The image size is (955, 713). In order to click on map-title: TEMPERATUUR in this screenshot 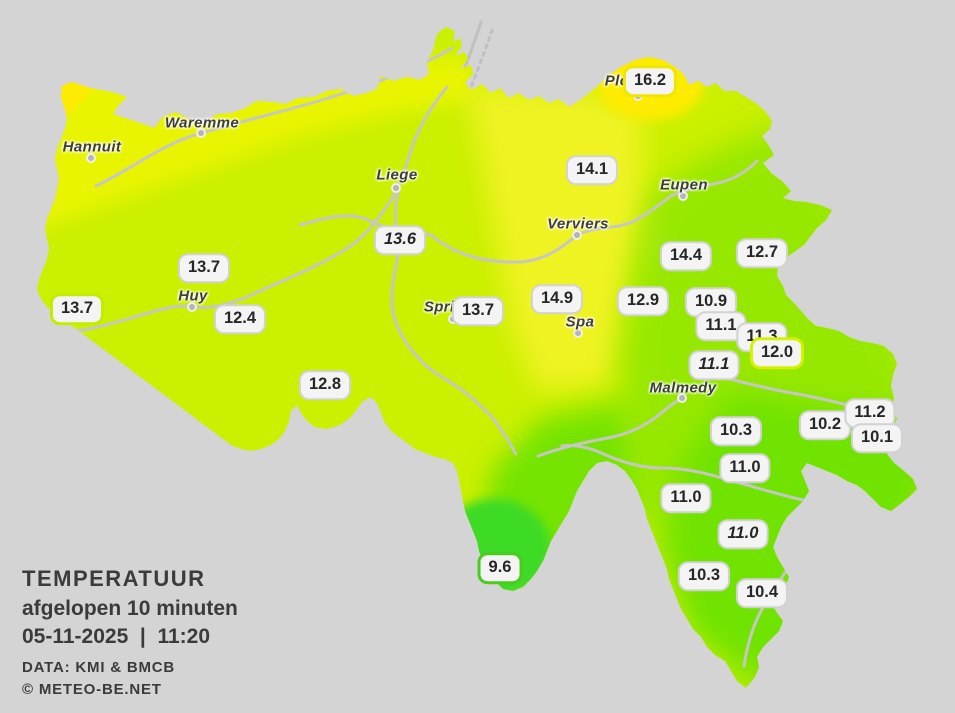, I will do `click(114, 578)`.